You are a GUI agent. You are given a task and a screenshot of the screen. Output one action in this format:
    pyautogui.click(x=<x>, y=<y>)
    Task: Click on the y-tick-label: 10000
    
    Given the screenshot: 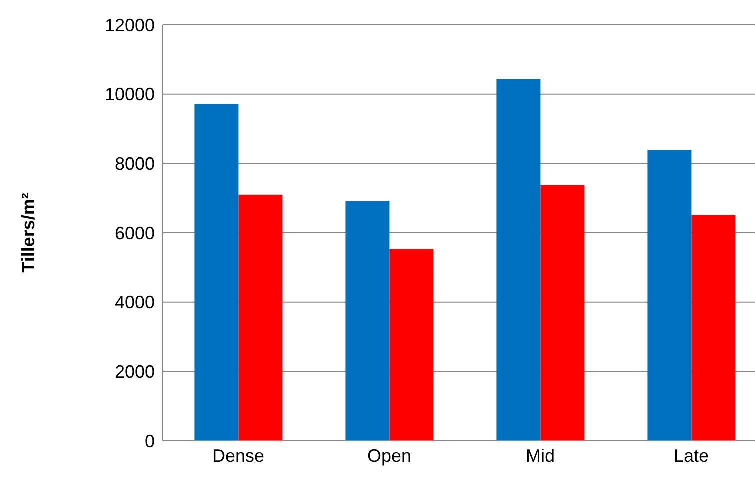 What is the action you would take?
    pyautogui.click(x=129, y=94)
    